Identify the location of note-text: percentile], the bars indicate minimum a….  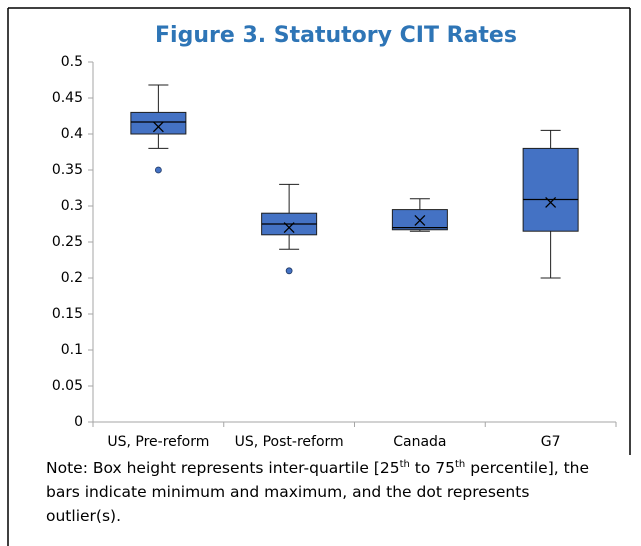
(318, 492).